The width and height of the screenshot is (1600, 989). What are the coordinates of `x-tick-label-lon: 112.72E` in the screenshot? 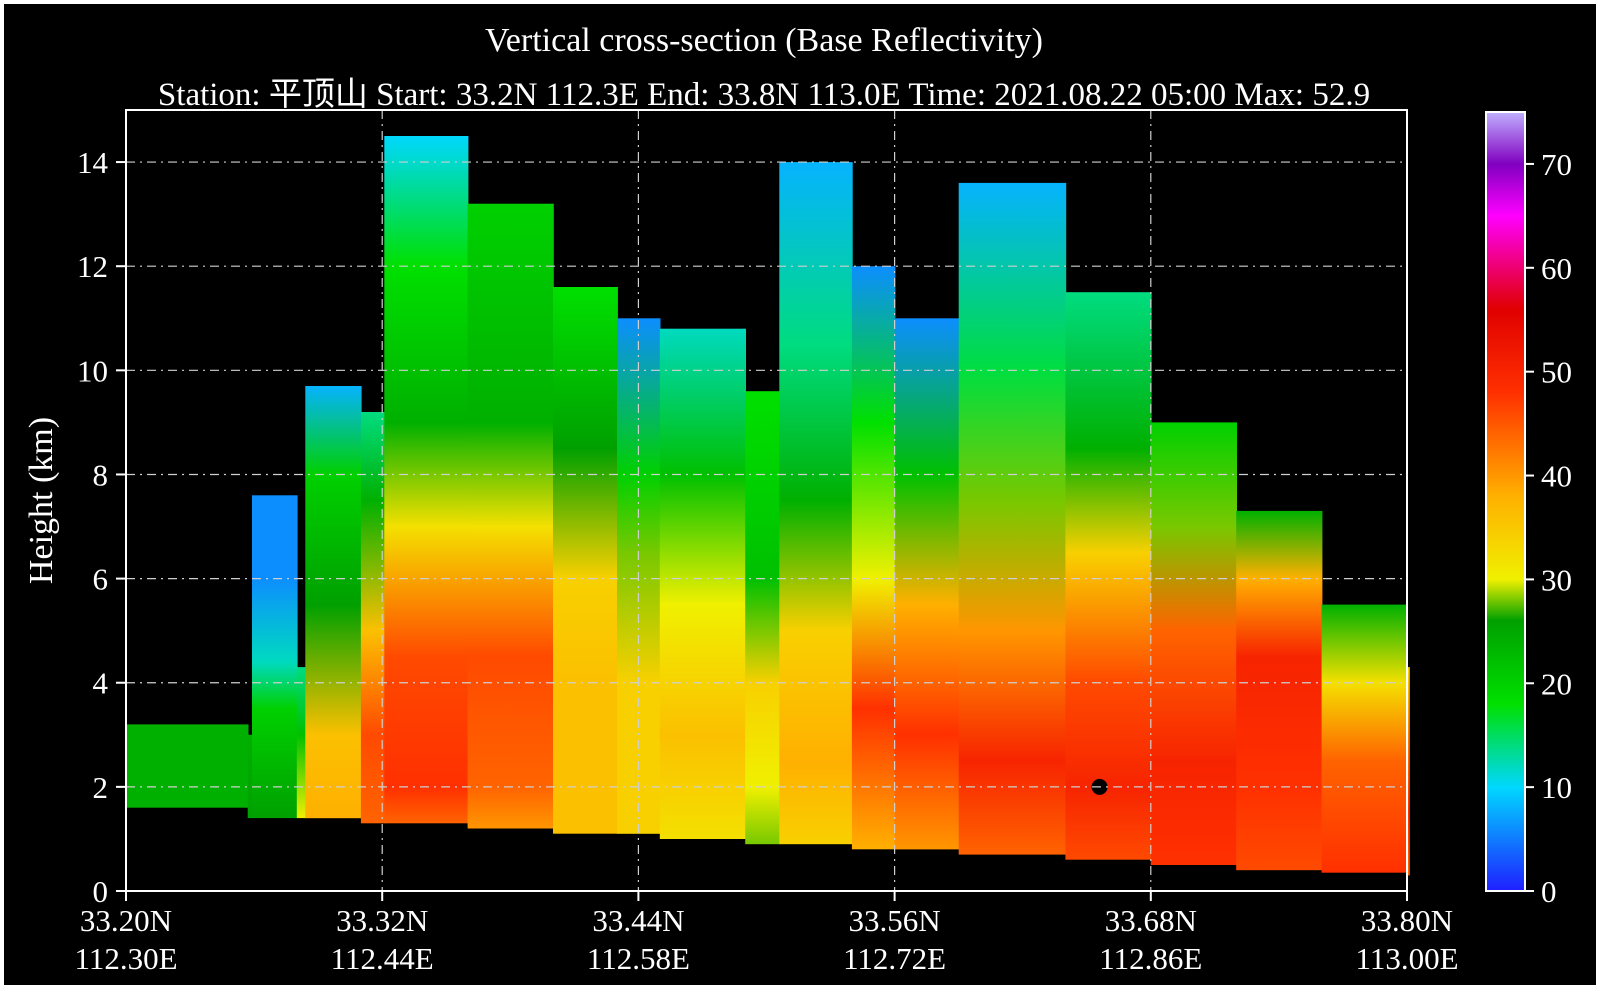 It's located at (894, 958).